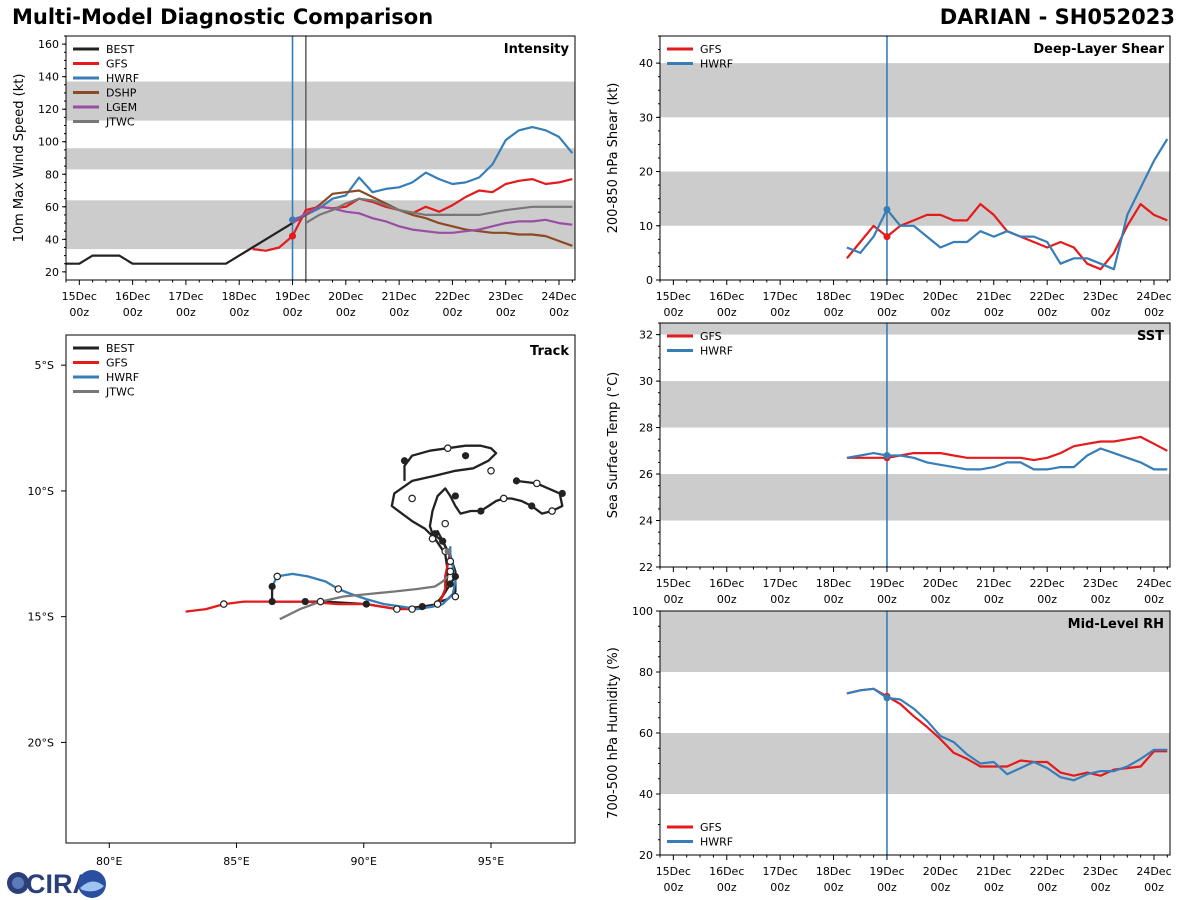 The width and height of the screenshot is (1200, 900). I want to click on panel-title: Intensity, so click(537, 49).